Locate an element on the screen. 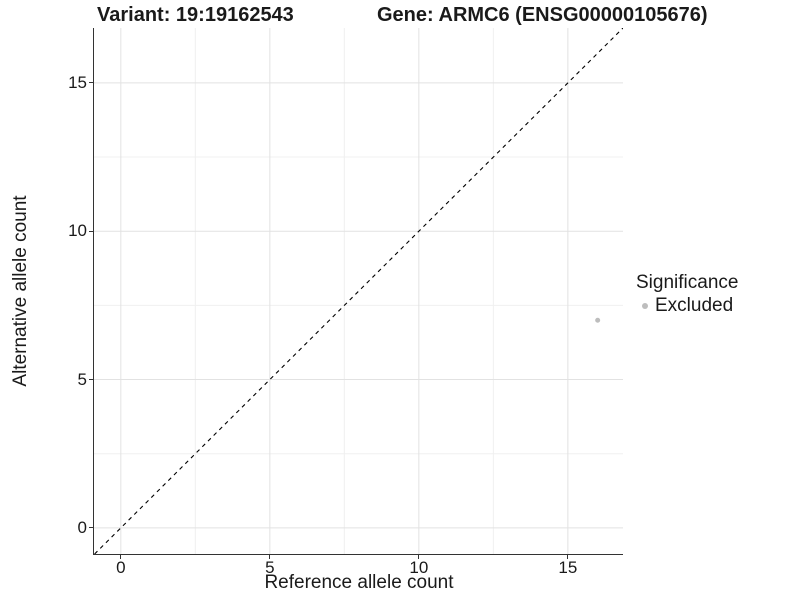  legend-entry-label: Excluded is located at coordinates (694, 305).